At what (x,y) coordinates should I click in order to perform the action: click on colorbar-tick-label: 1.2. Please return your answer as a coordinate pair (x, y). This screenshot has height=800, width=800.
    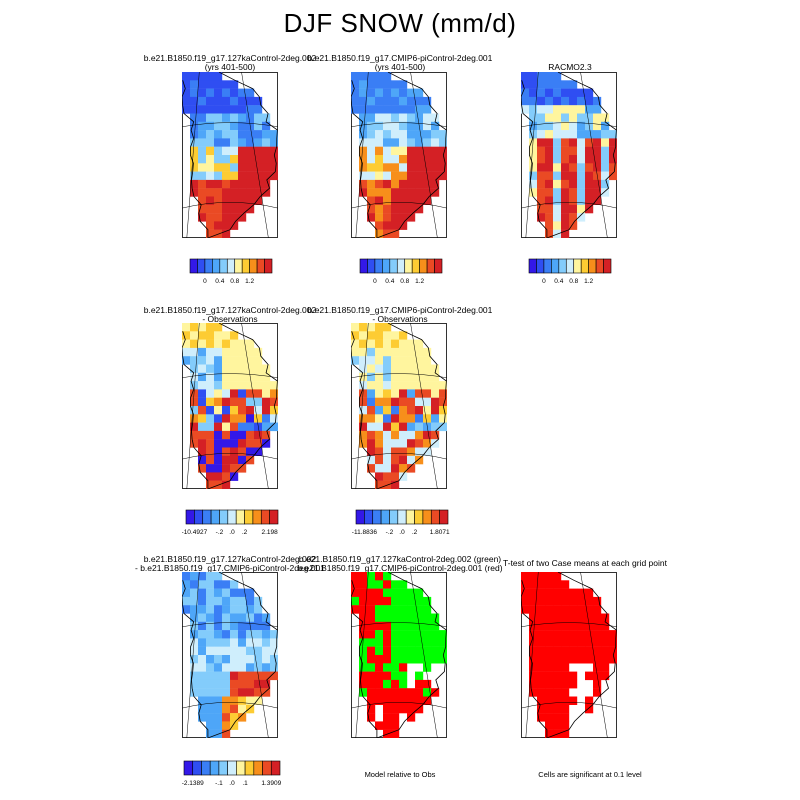
    Looking at the image, I should click on (588, 281).